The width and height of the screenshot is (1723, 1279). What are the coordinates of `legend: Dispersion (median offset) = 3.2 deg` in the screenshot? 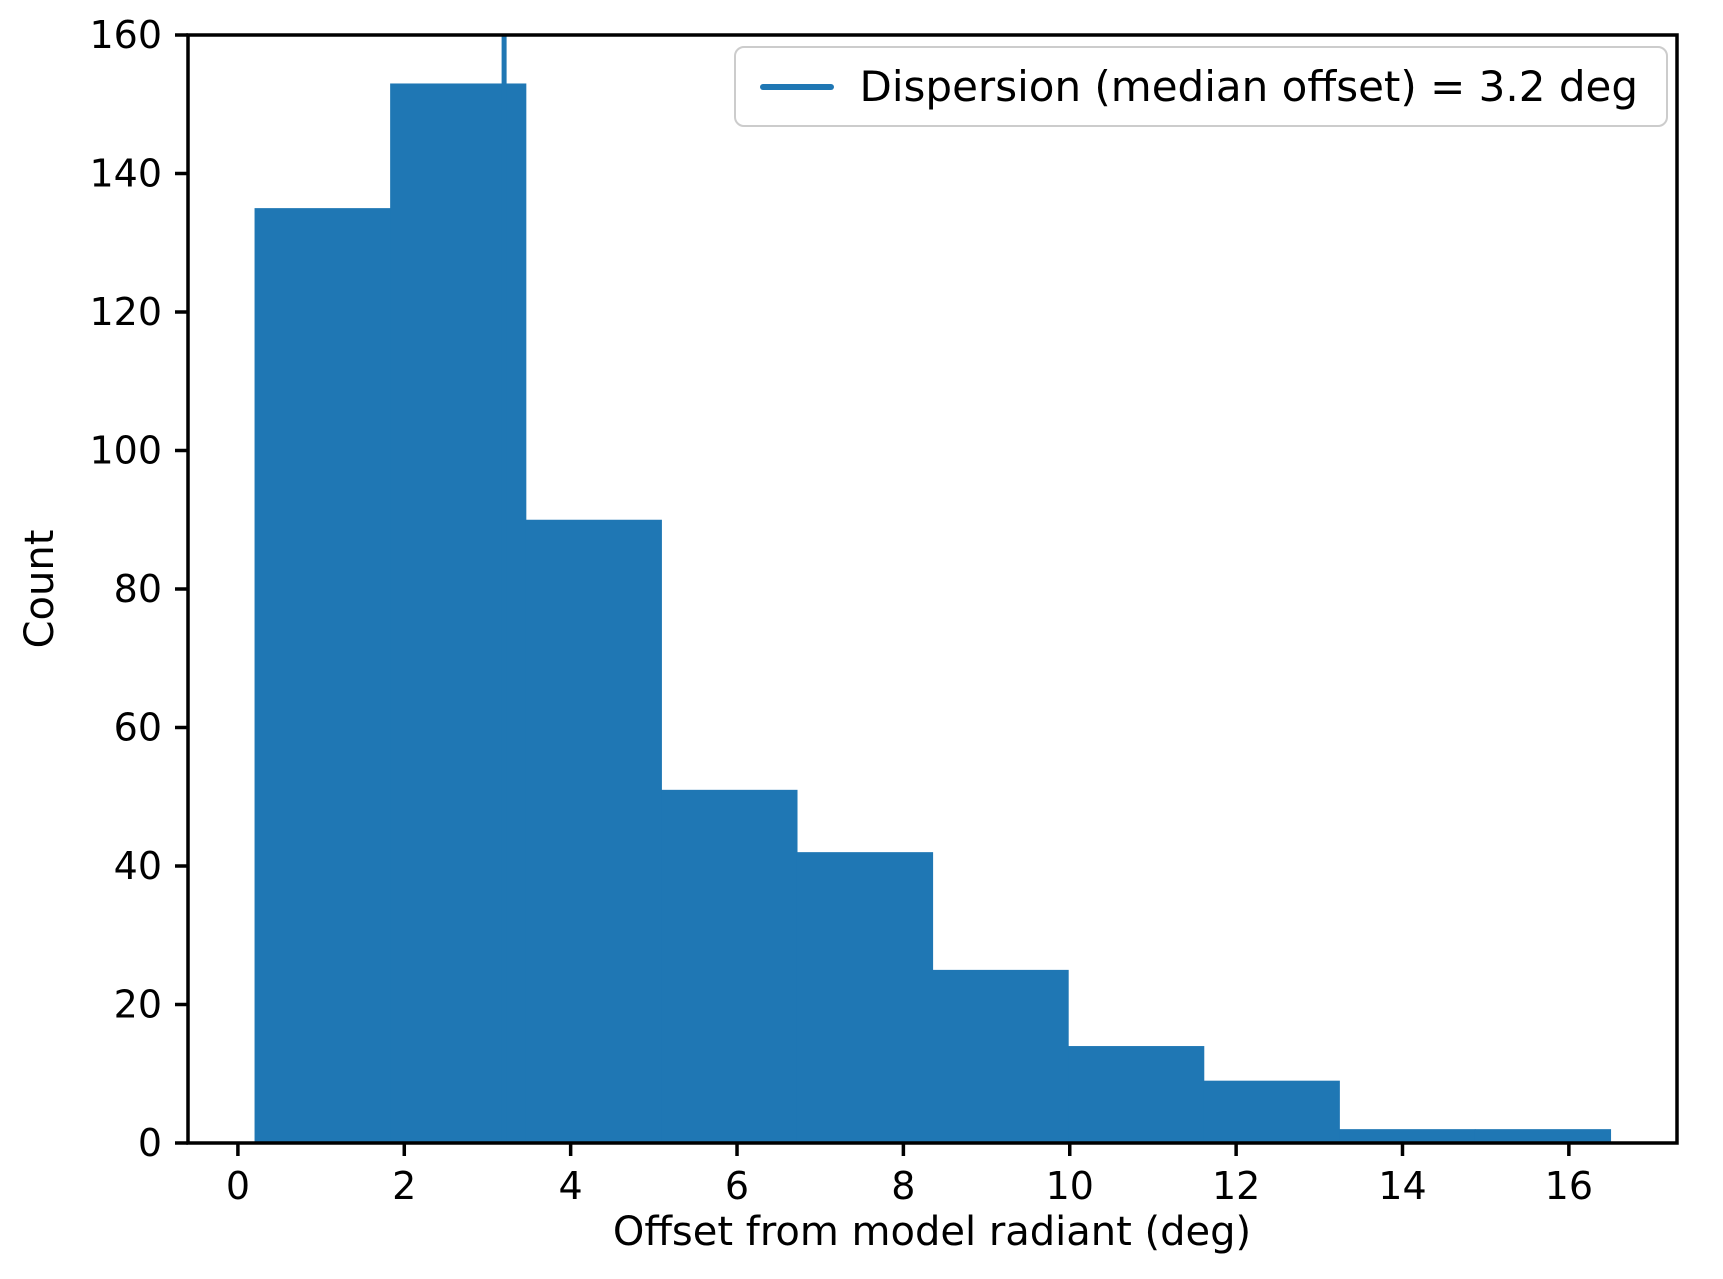 It's located at (1200, 86).